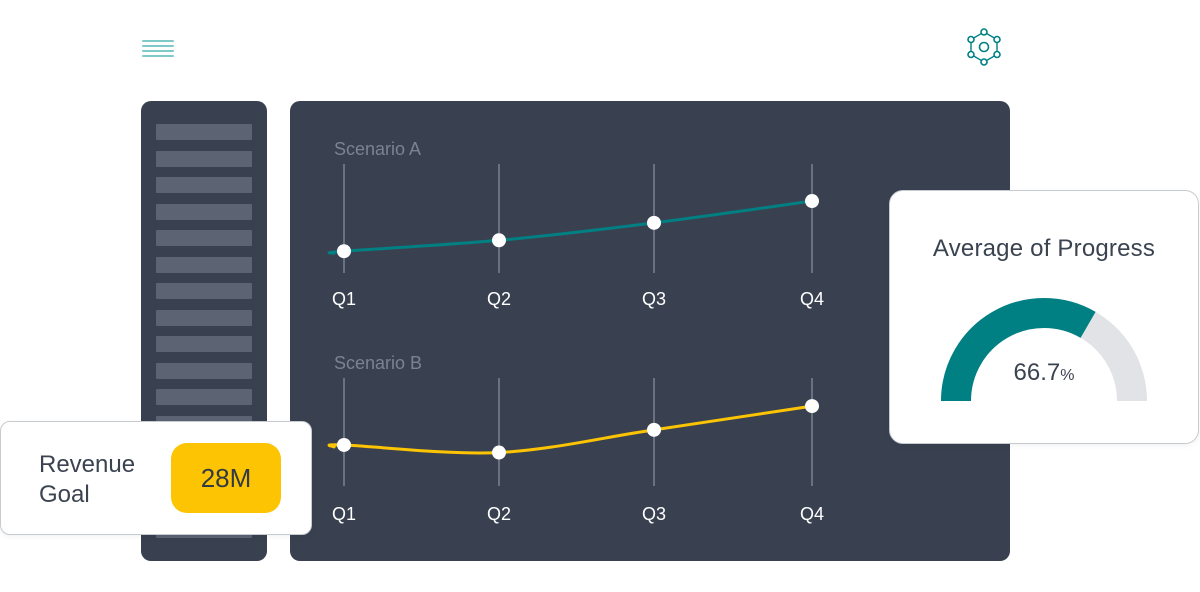 The height and width of the screenshot is (592, 1200). What do you see at coordinates (377, 149) in the screenshot?
I see `chart-title: Scenario A` at bounding box center [377, 149].